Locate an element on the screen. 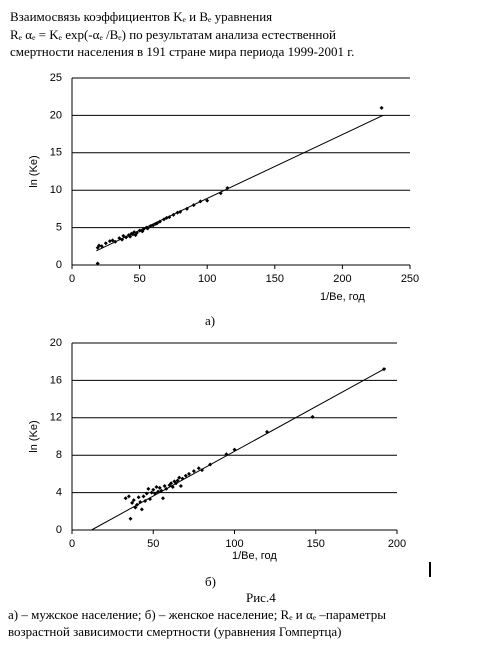  y-tick-label: 15 is located at coordinates (56, 153).